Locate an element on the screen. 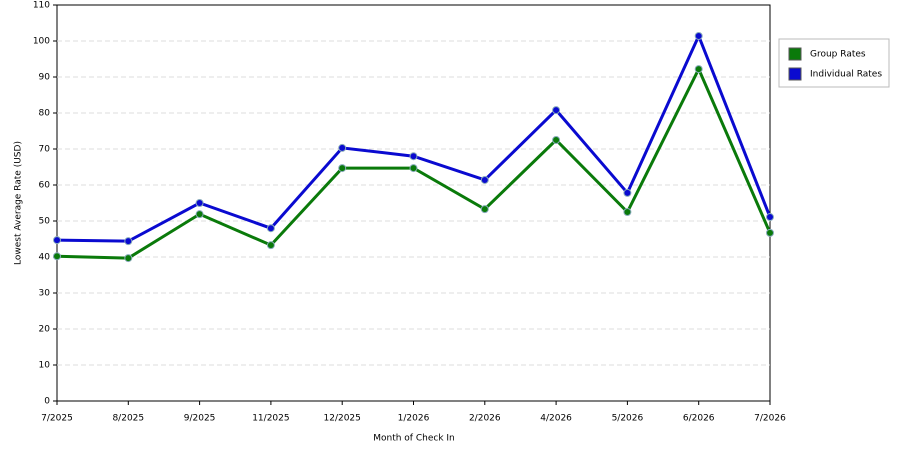 This screenshot has width=900, height=450. y-tick-label: 60 is located at coordinates (45, 186).